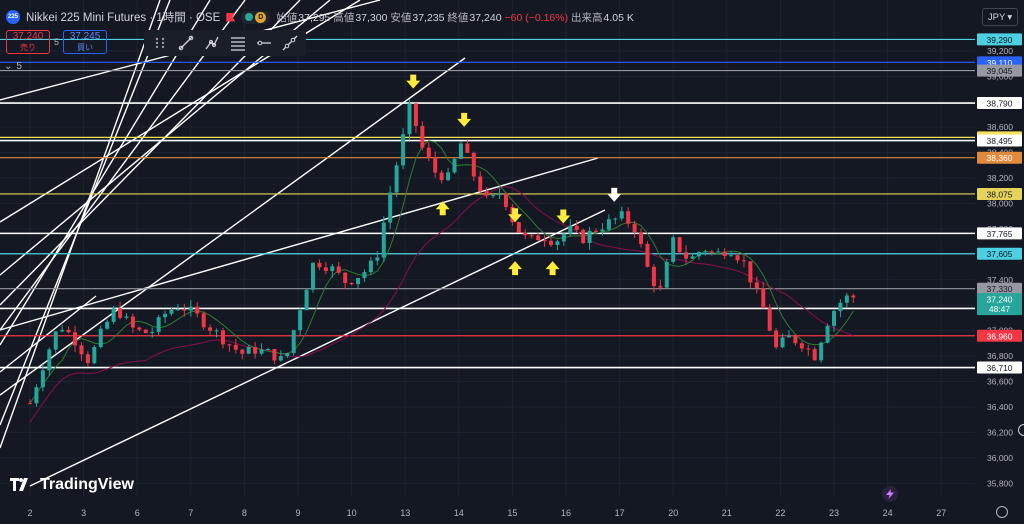 This screenshot has width=1024, height=524. Describe the element at coordinates (57, 42) in the screenshot. I see `spread-value: 5` at that location.